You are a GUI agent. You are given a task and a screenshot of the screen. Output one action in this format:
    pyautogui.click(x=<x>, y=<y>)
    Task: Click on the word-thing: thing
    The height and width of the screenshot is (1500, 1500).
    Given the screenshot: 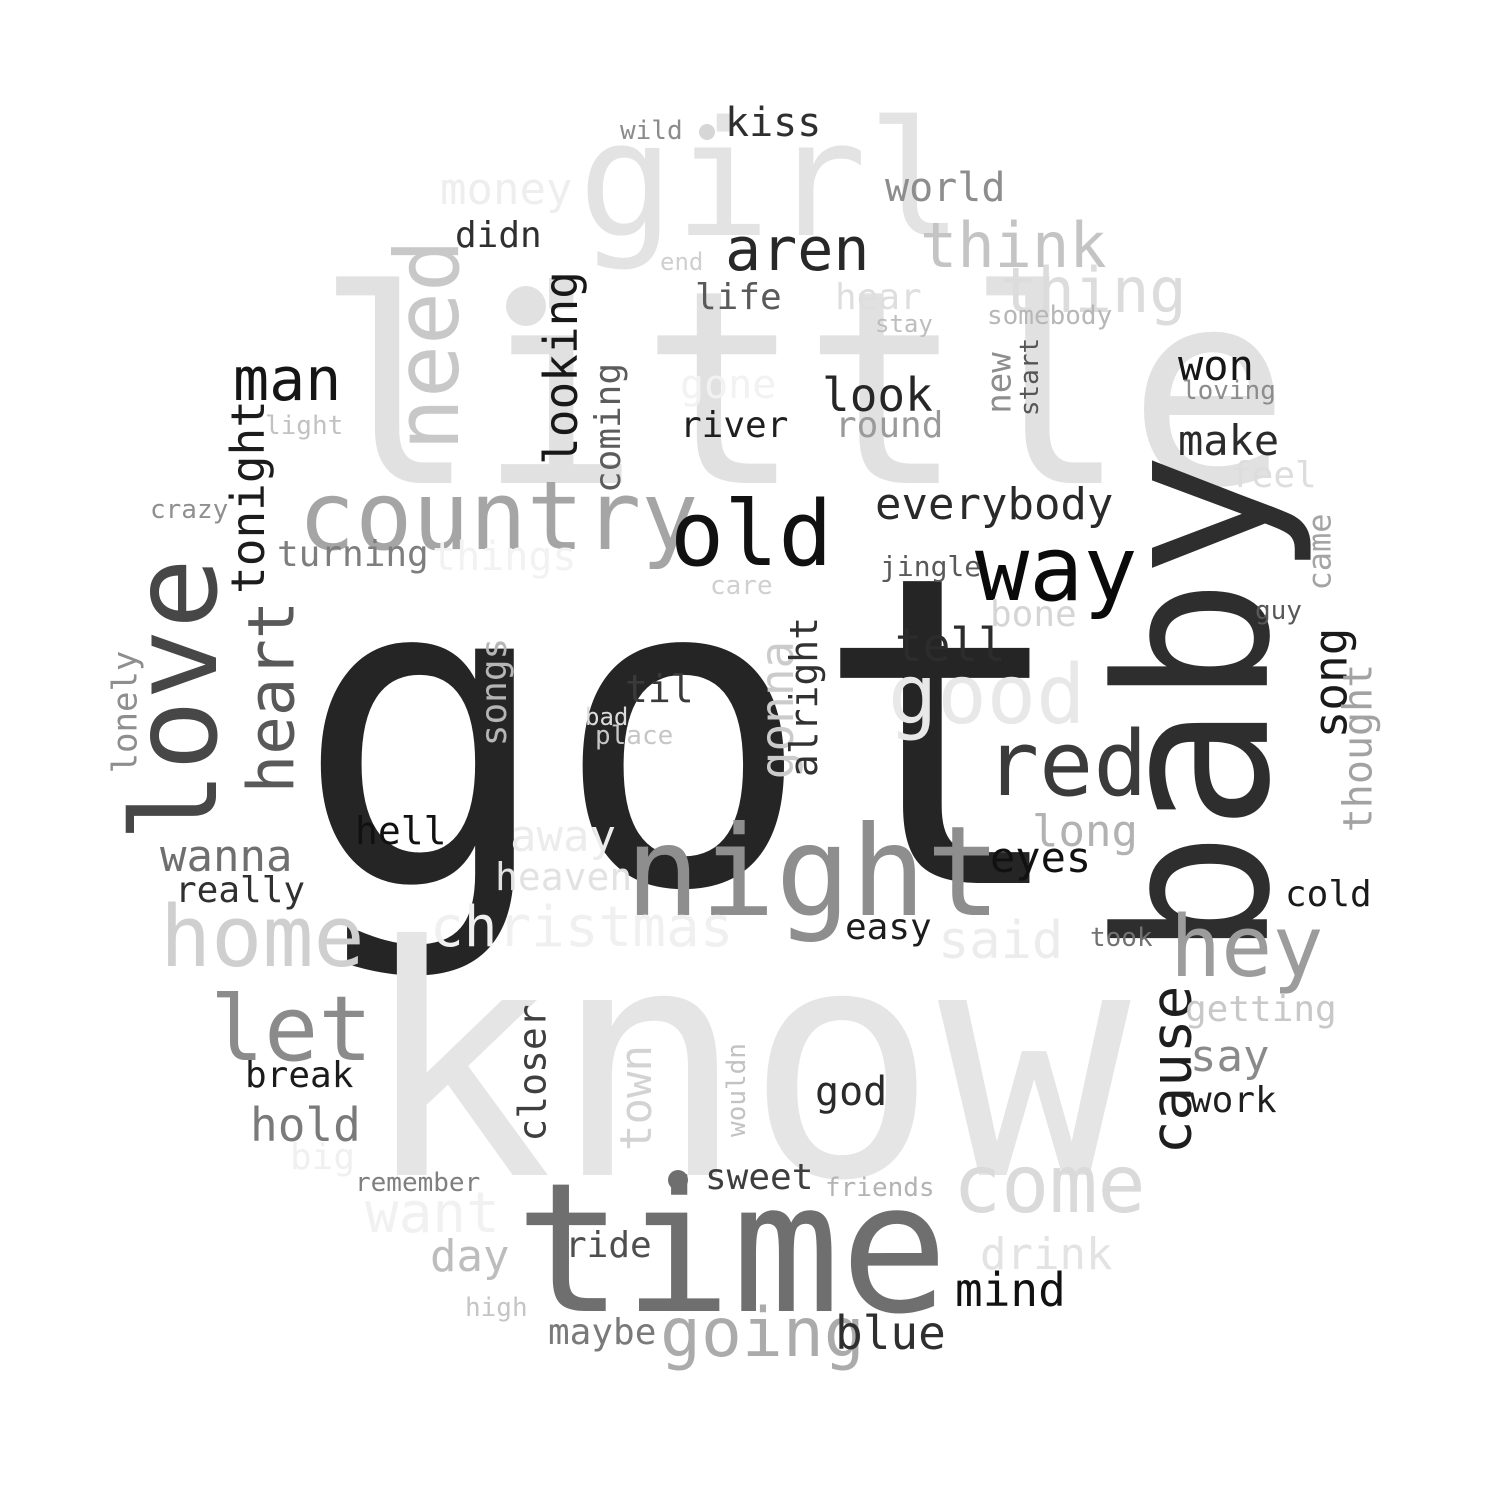 What is the action you would take?
    pyautogui.click(x=1093, y=290)
    